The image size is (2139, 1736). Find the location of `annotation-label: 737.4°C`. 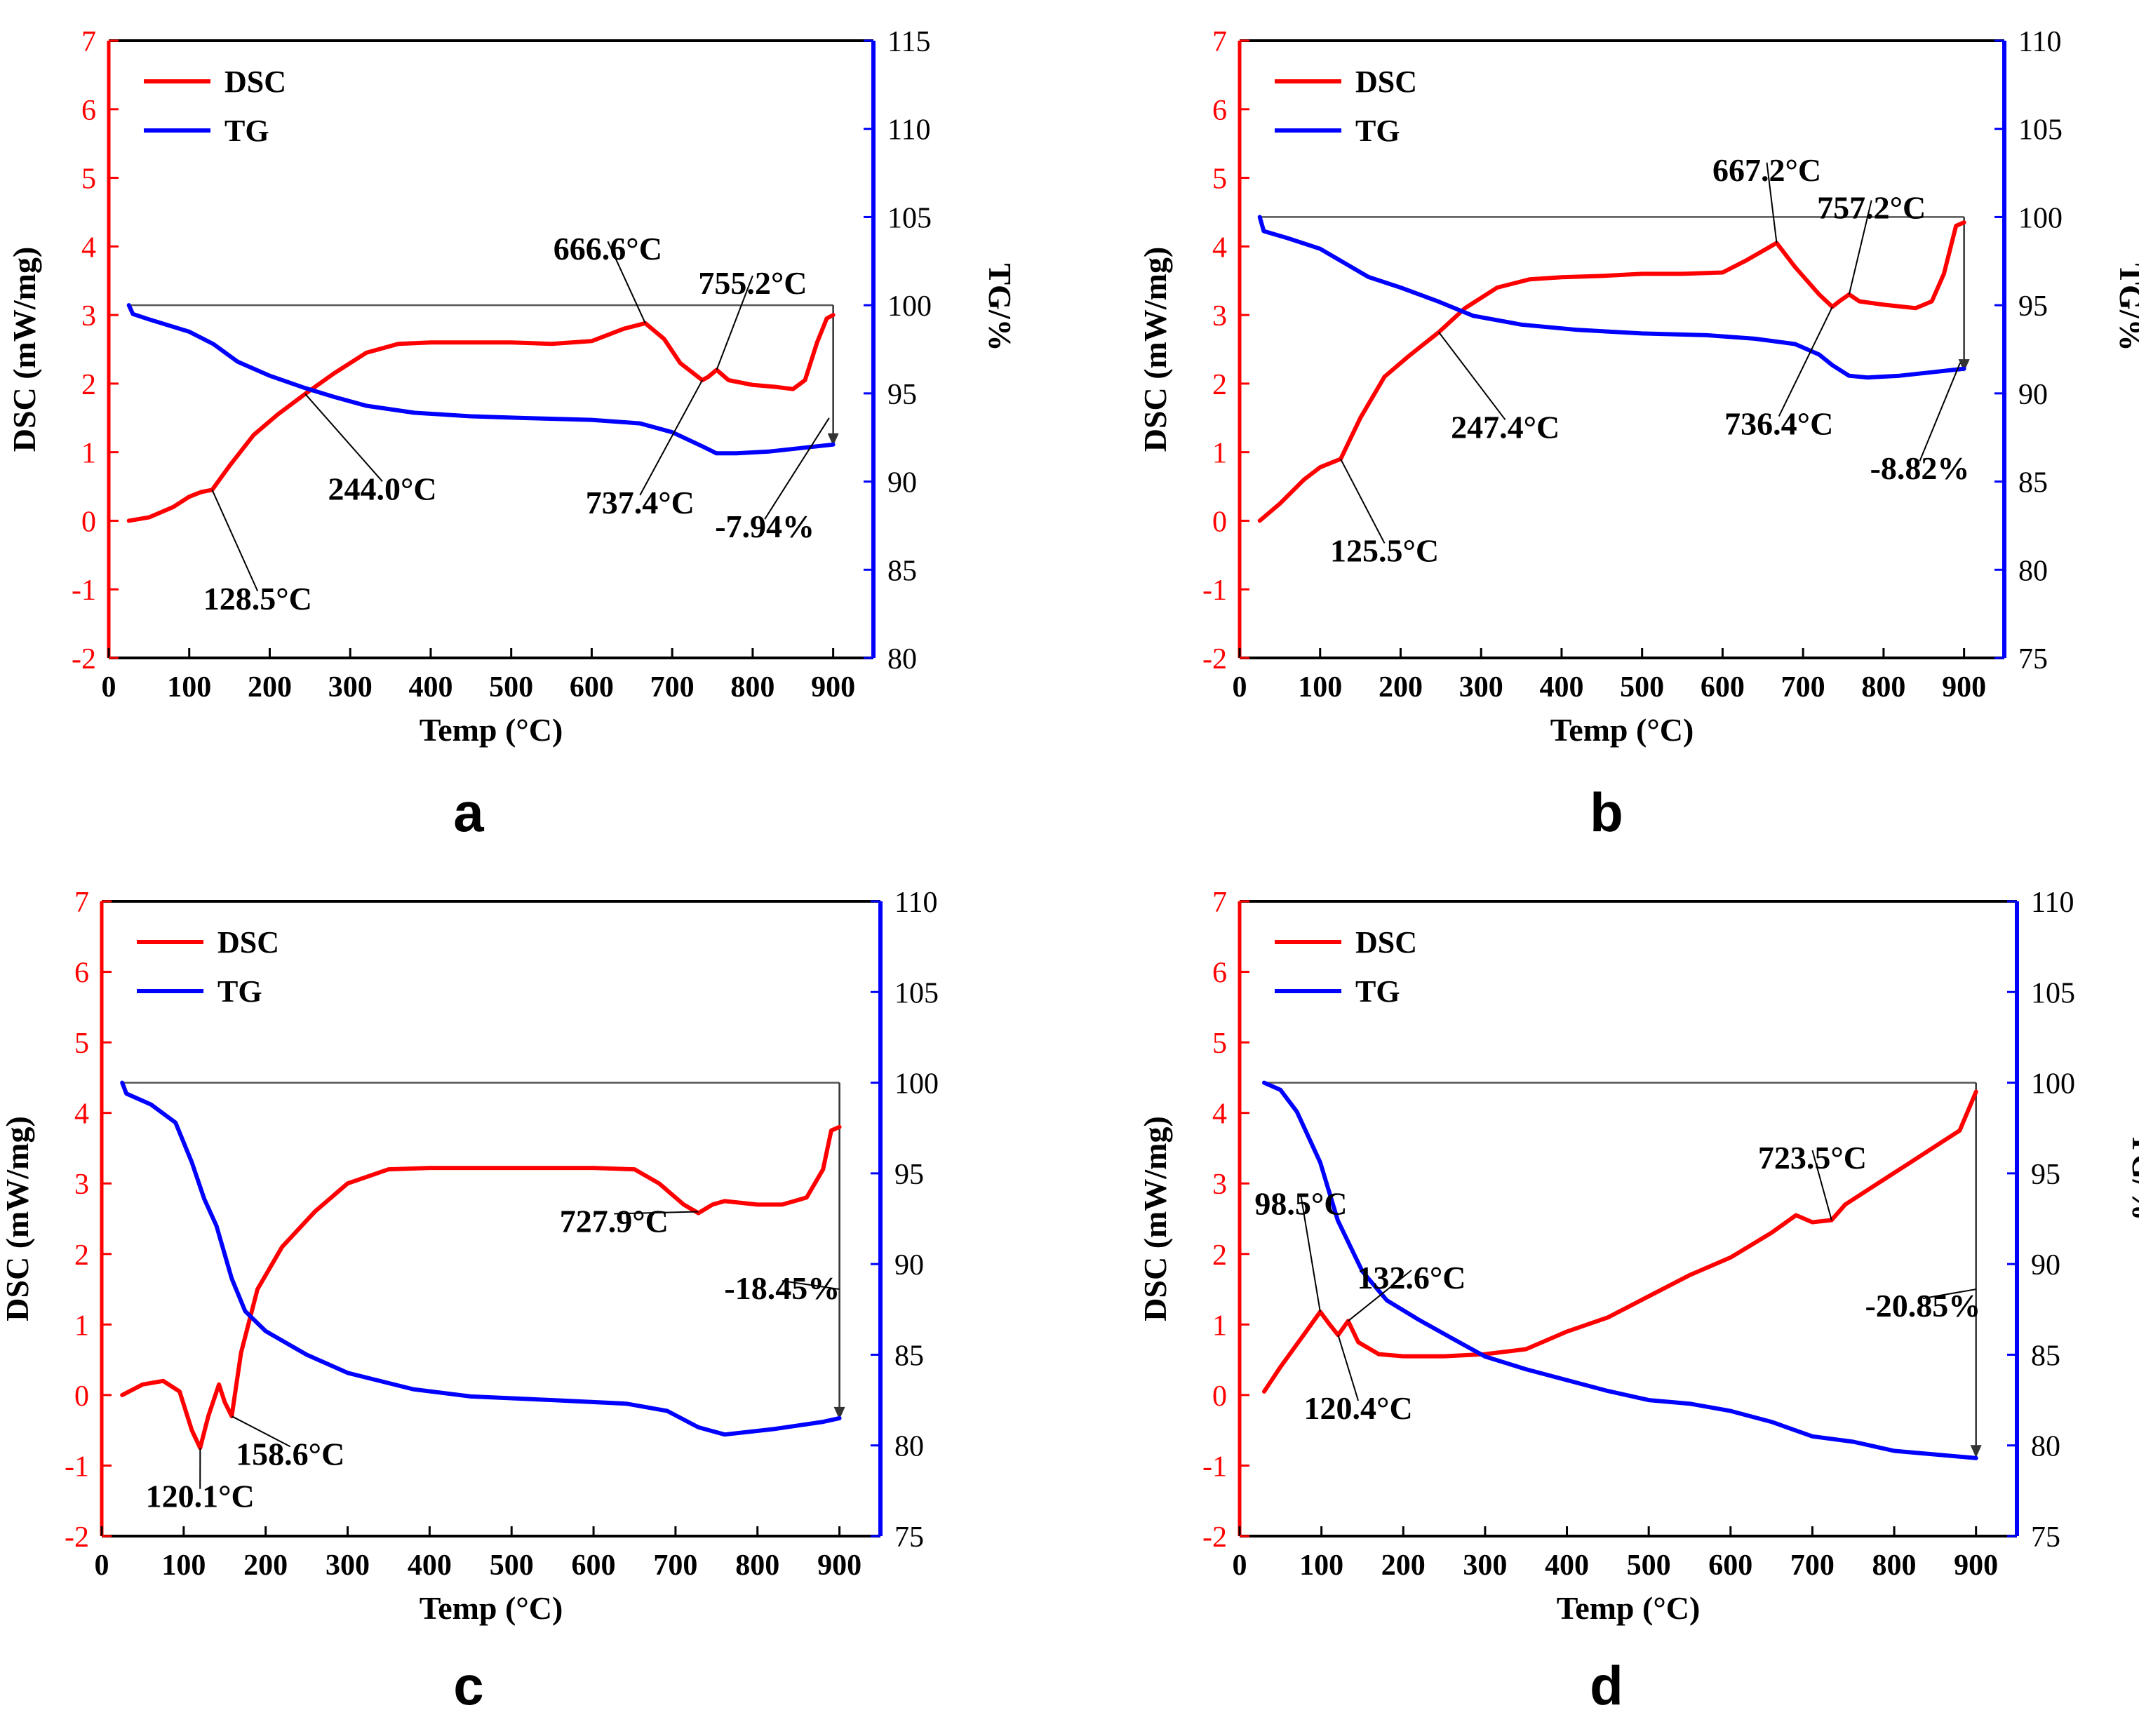

annotation-label: 737.4°C is located at coordinates (640, 502).